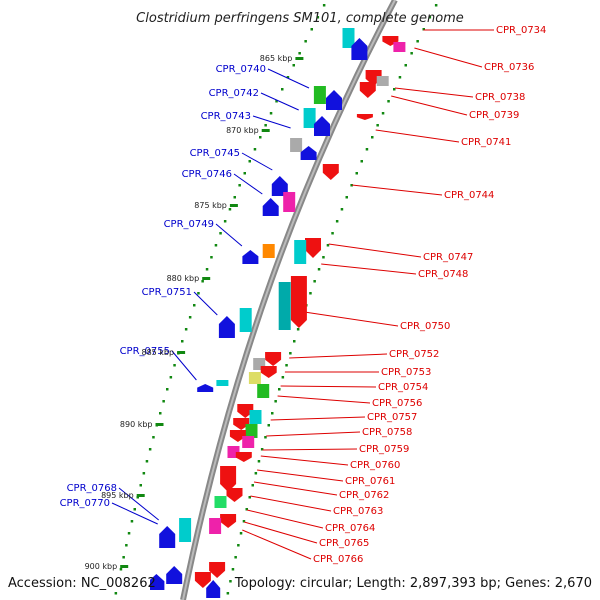 The height and width of the screenshot is (600, 600). I want to click on forward-gene-label: CPR_0770, so click(85, 503).